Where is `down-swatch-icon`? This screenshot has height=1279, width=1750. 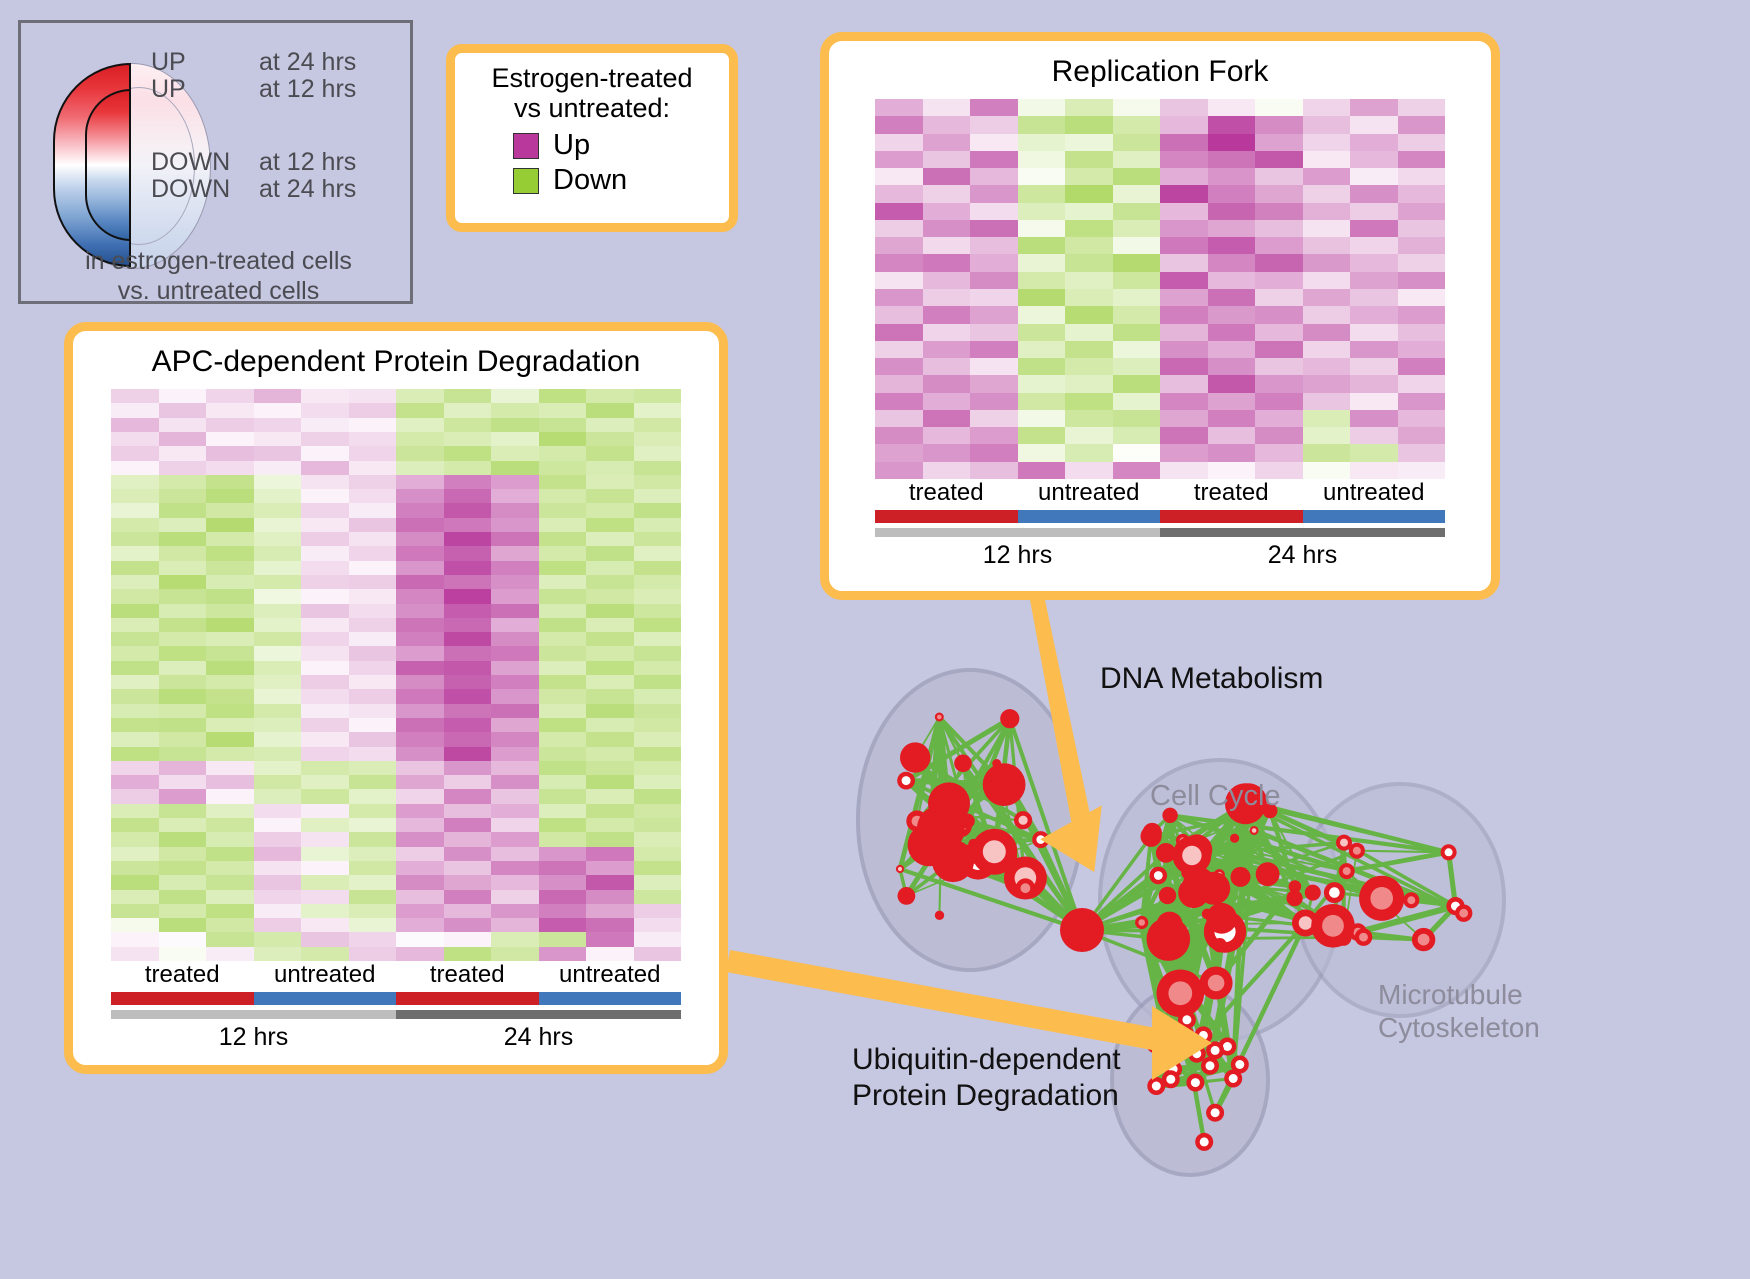
down-swatch-icon is located at coordinates (526, 180).